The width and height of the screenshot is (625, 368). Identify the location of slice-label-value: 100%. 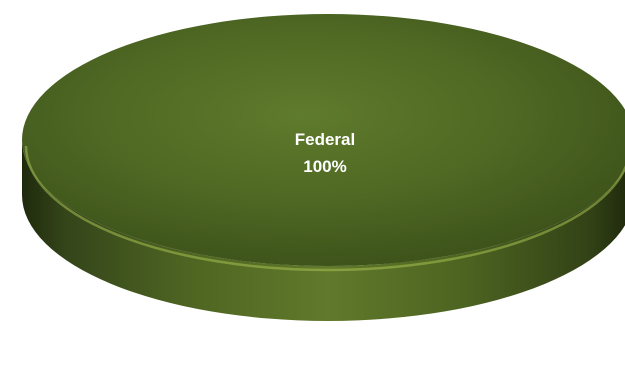
(324, 166).